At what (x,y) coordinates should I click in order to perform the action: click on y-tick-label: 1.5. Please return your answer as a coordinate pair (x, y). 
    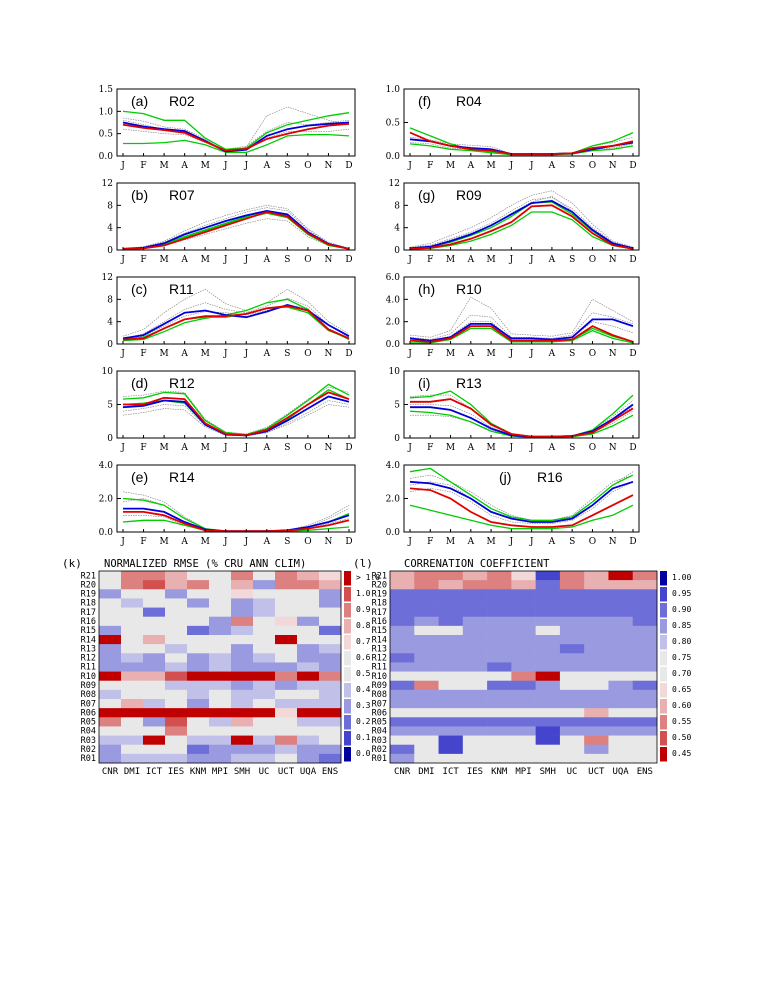
    Looking at the image, I should click on (106, 90).